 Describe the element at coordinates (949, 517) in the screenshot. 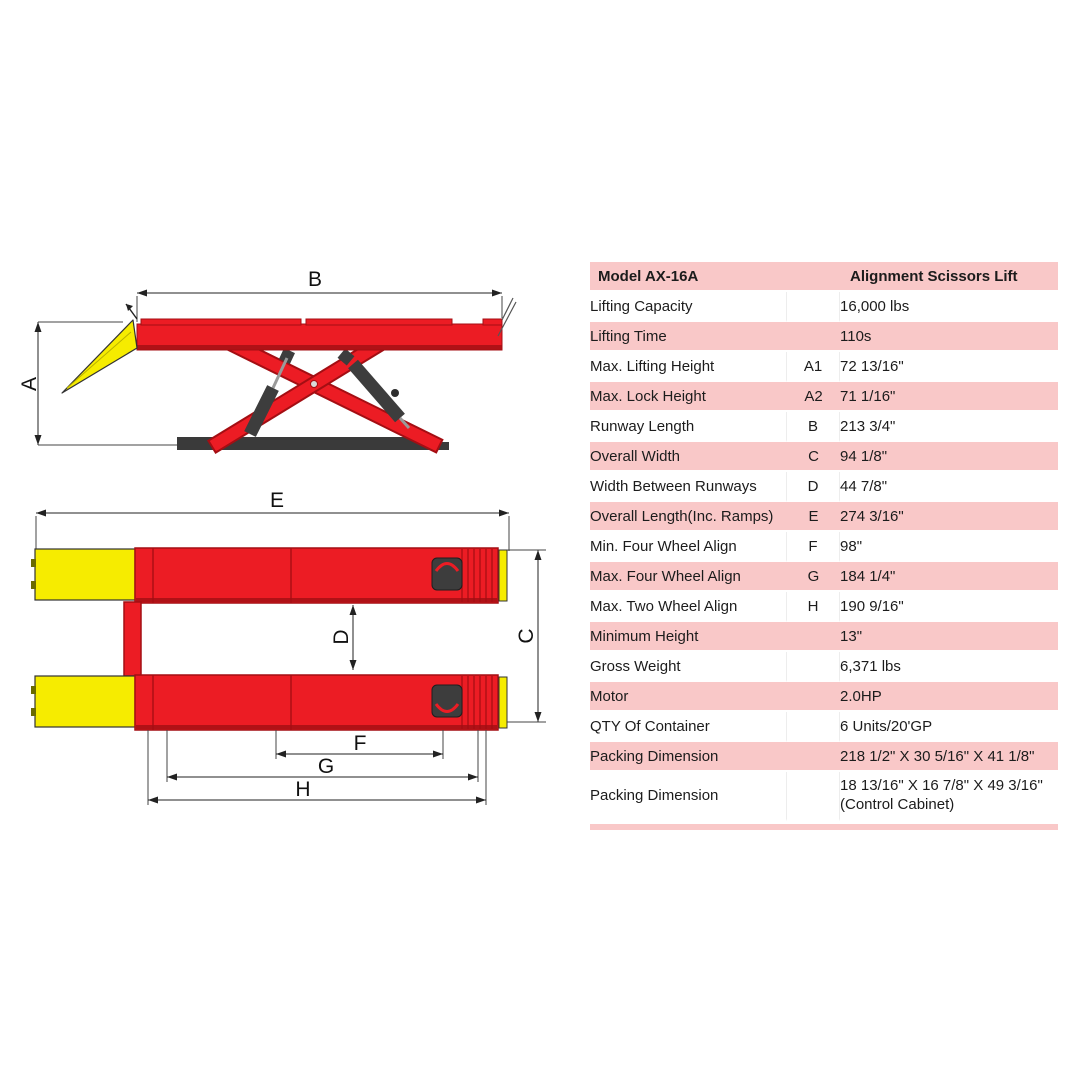

I see `spec-value: 274 3/16"` at that location.